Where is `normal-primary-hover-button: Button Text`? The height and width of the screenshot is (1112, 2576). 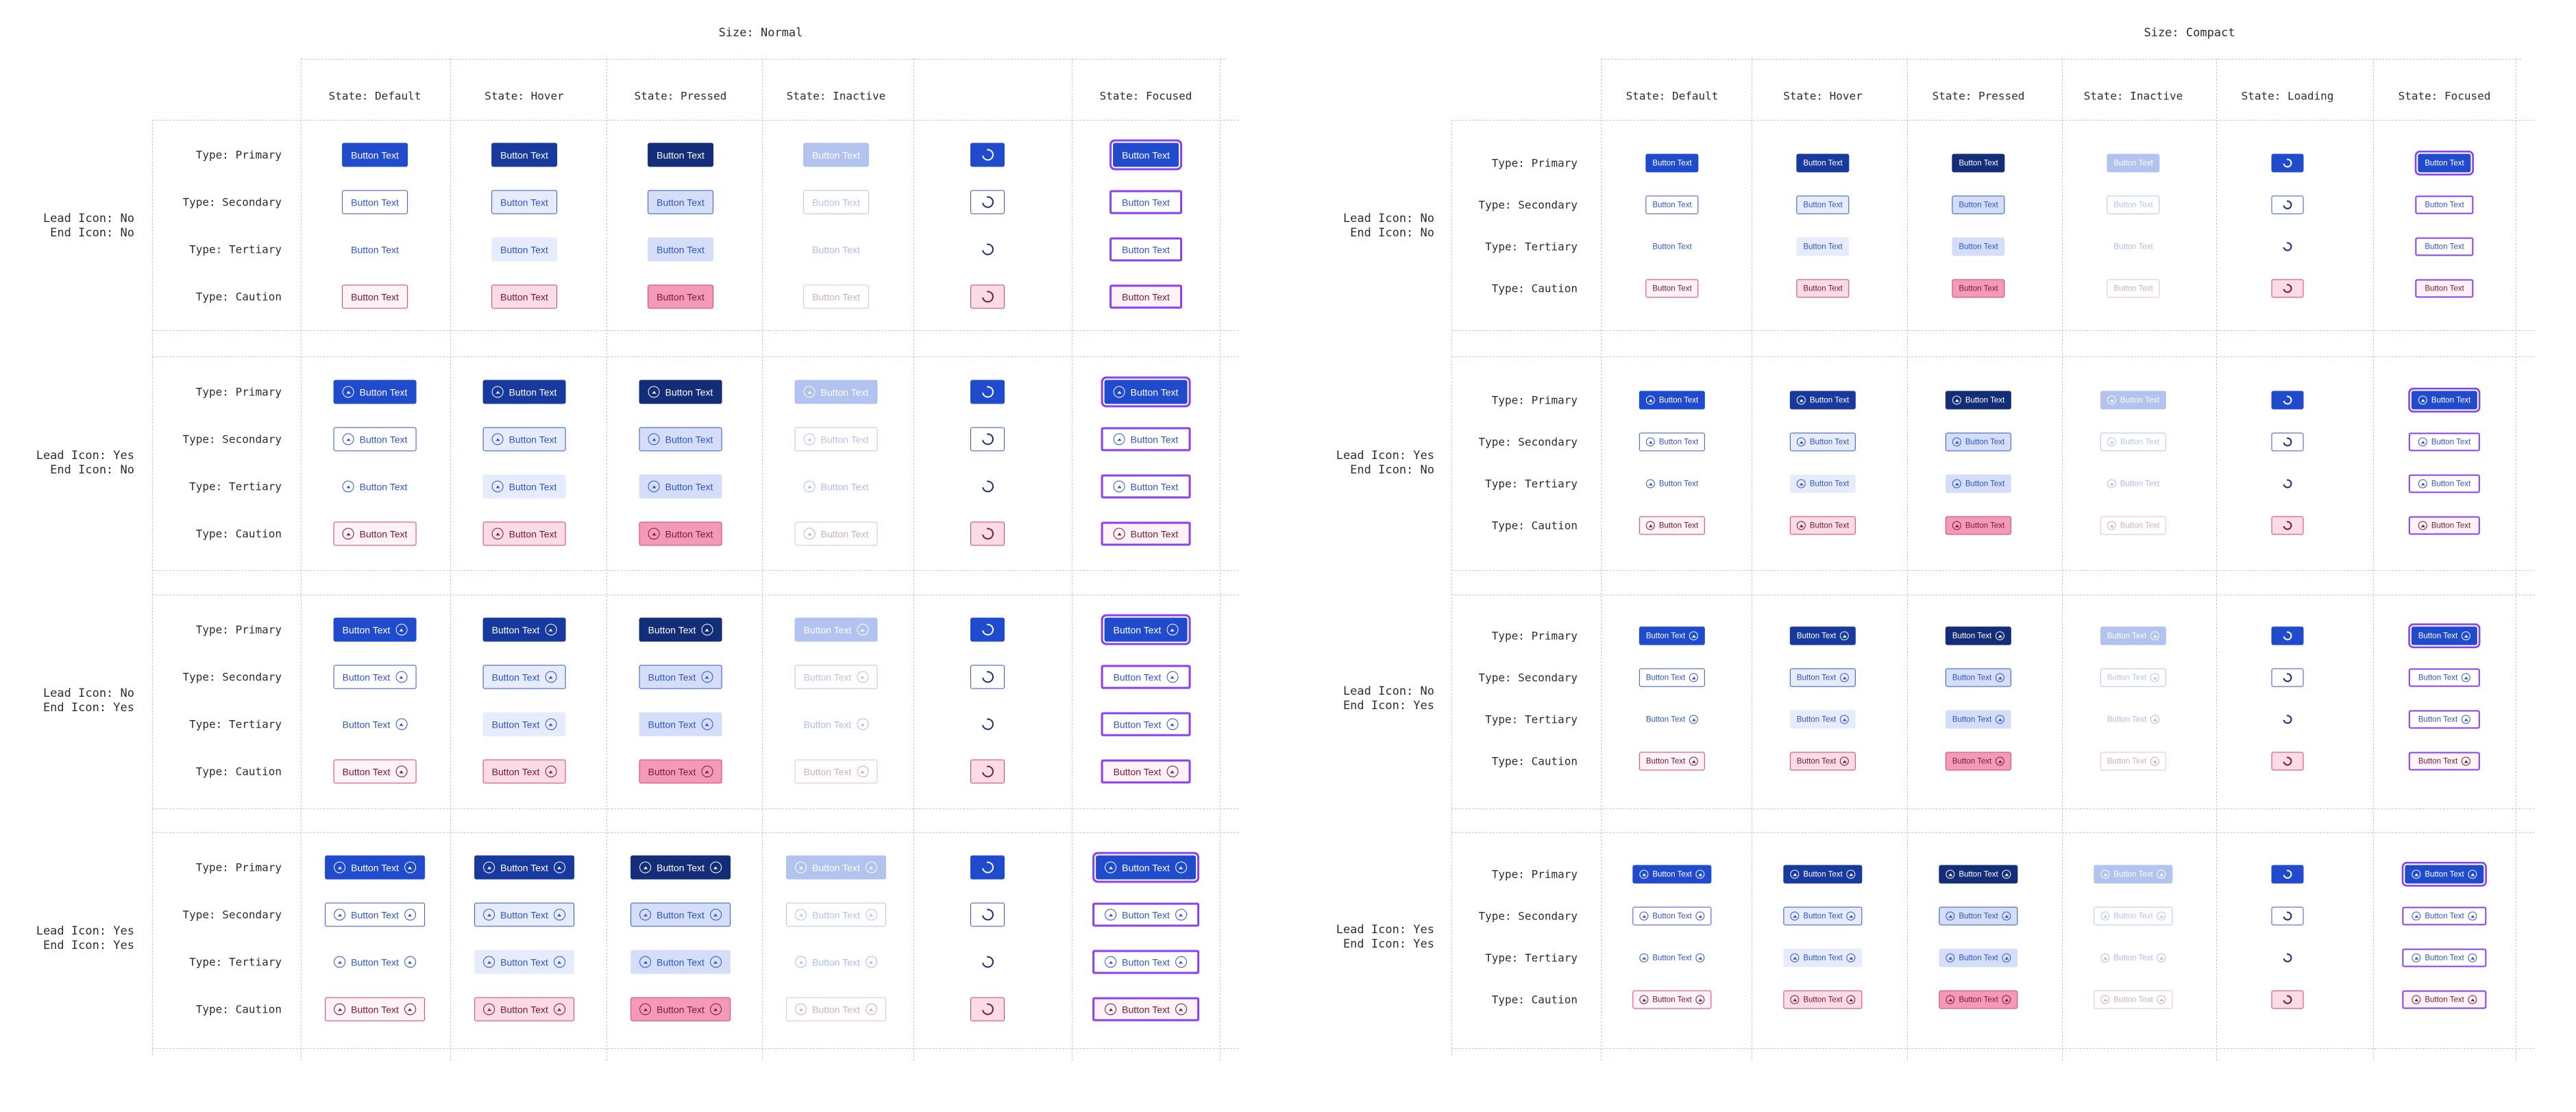
normal-primary-hover-button: Button Text is located at coordinates (524, 867).